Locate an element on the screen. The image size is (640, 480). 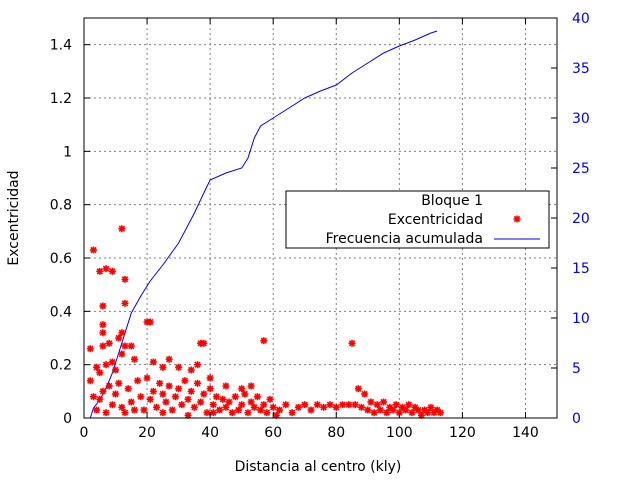
x-tick-label: 20 is located at coordinates (147, 433).